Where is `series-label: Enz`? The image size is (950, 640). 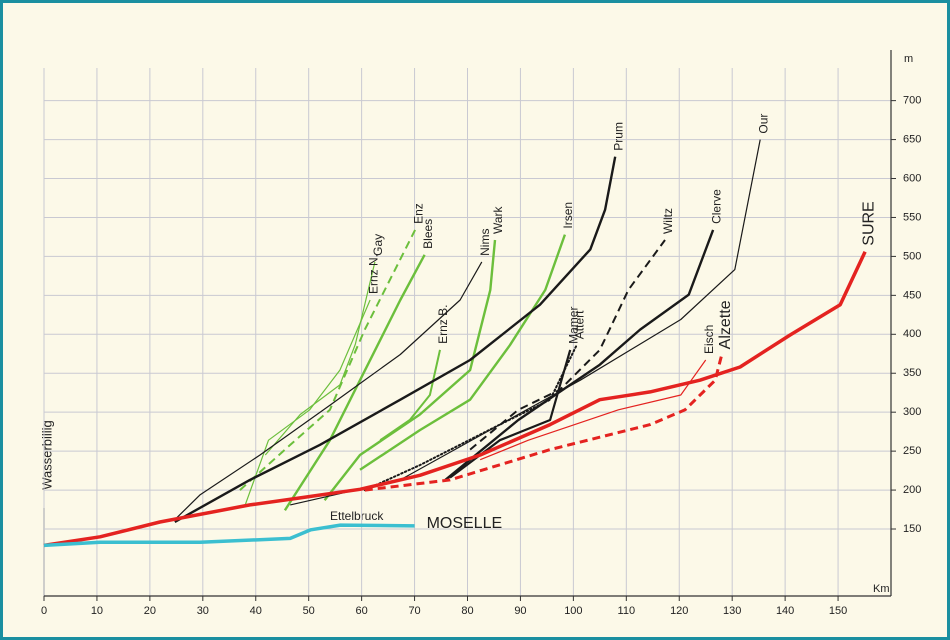 series-label: Enz is located at coordinates (418, 213).